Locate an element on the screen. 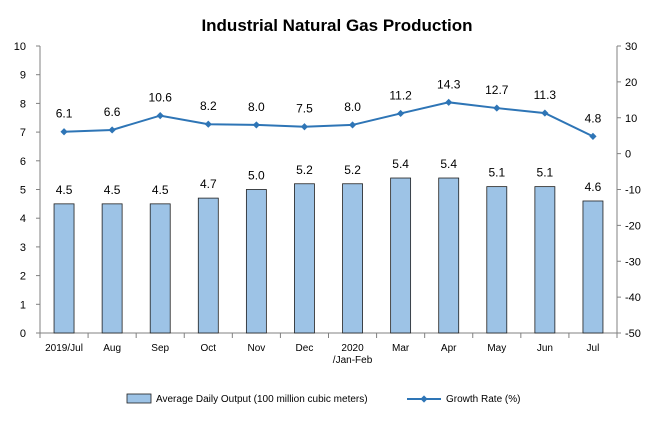 This screenshot has height=436, width=663. growth-rate-line is located at coordinates (329, 119).